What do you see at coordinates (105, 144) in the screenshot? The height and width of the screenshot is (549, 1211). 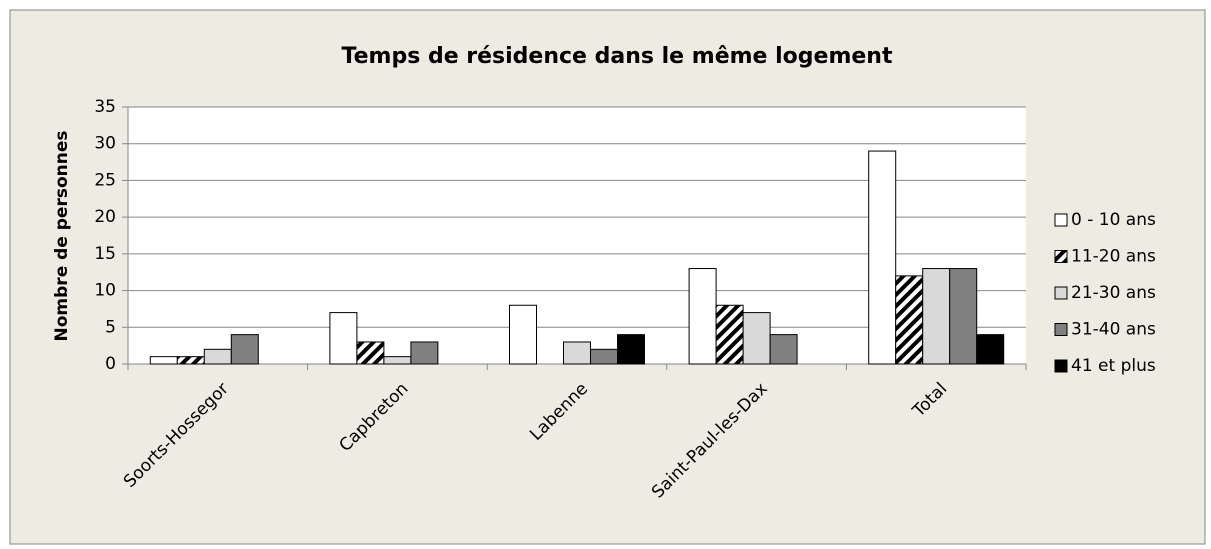 I see `y-tick-label: 30` at bounding box center [105, 144].